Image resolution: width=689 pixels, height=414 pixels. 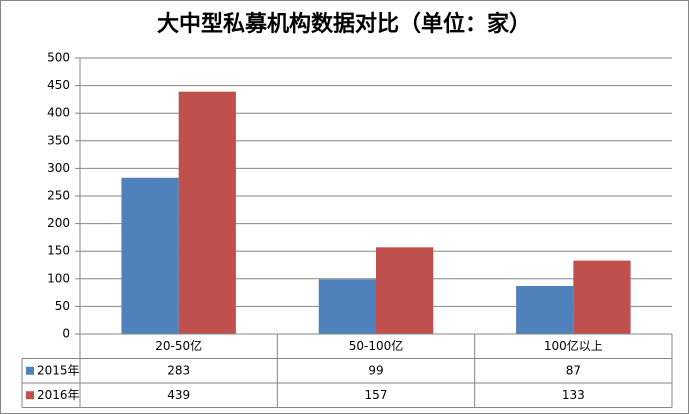 I want to click on y-tick-label: 400, so click(x=58, y=113).